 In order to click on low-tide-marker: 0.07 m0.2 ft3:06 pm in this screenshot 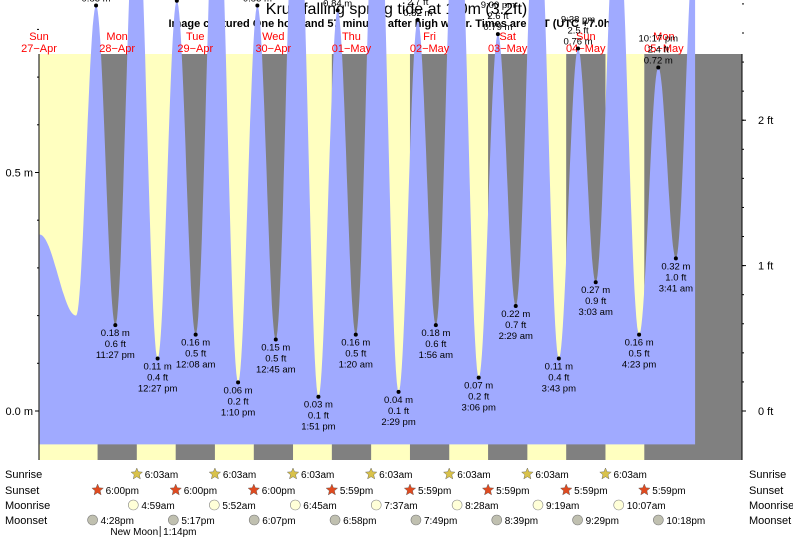, I will do `click(479, 394)`.